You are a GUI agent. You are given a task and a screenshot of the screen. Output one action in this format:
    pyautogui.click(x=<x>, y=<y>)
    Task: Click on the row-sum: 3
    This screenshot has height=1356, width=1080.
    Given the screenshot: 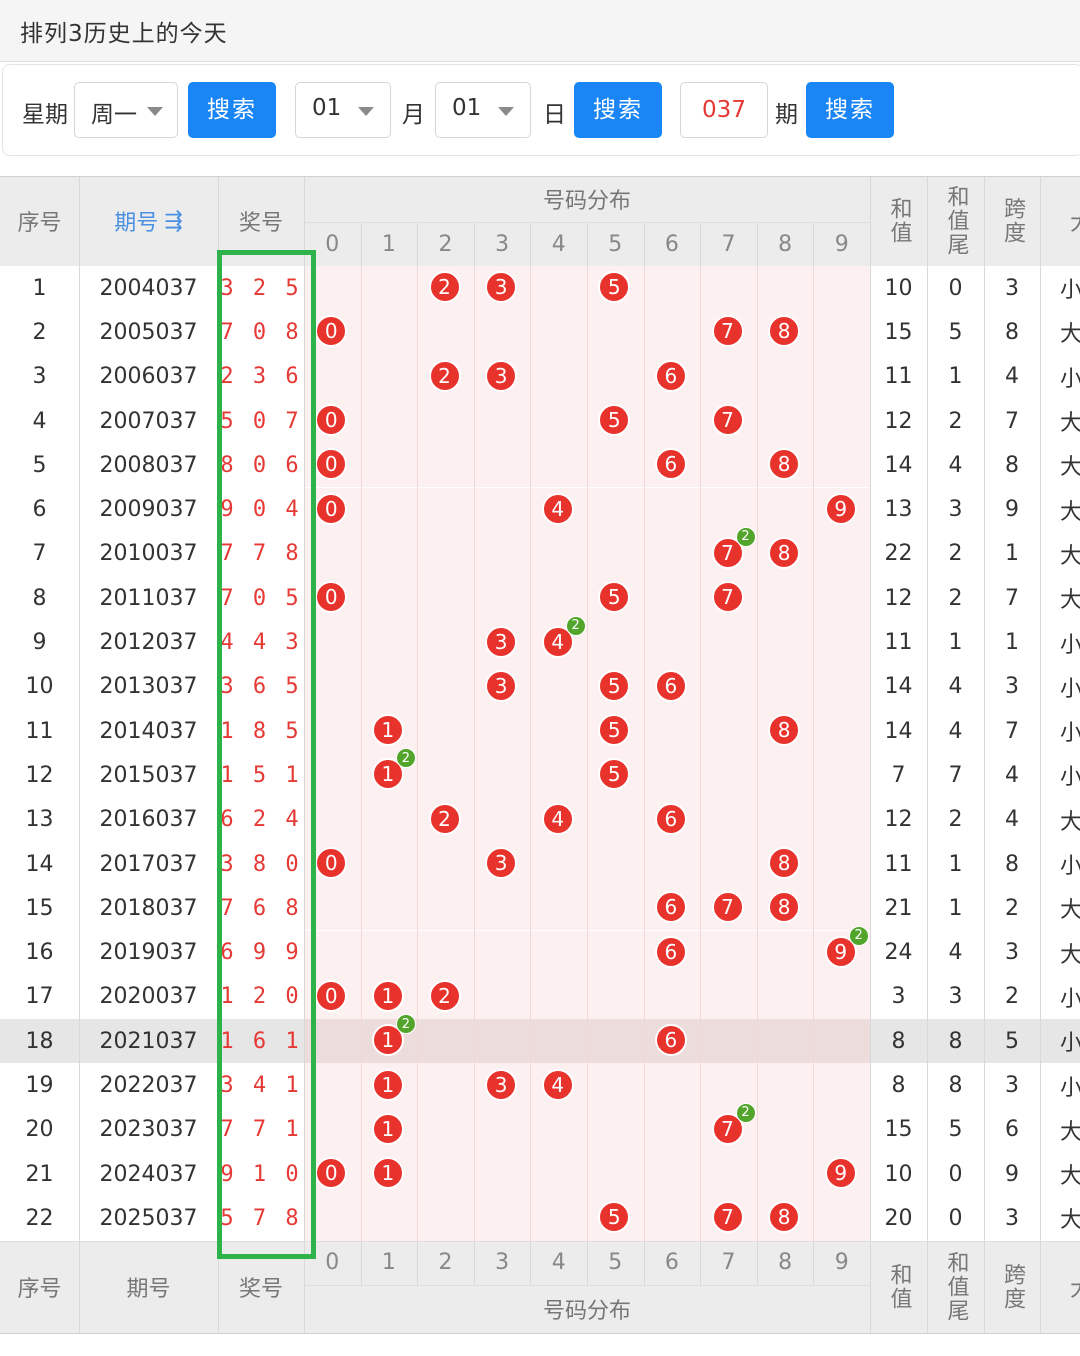 What is the action you would take?
    pyautogui.click(x=898, y=997)
    